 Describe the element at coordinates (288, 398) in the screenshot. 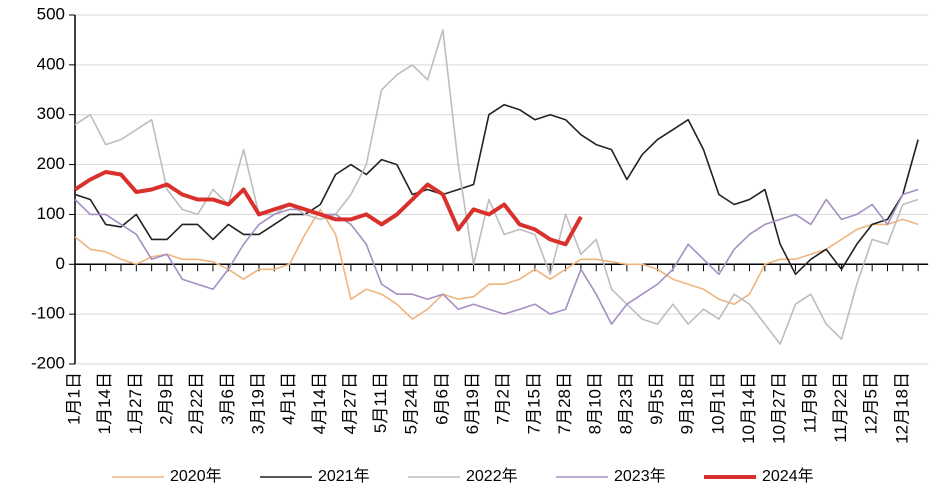

I see `x-tick-label: 4月1日` at that location.